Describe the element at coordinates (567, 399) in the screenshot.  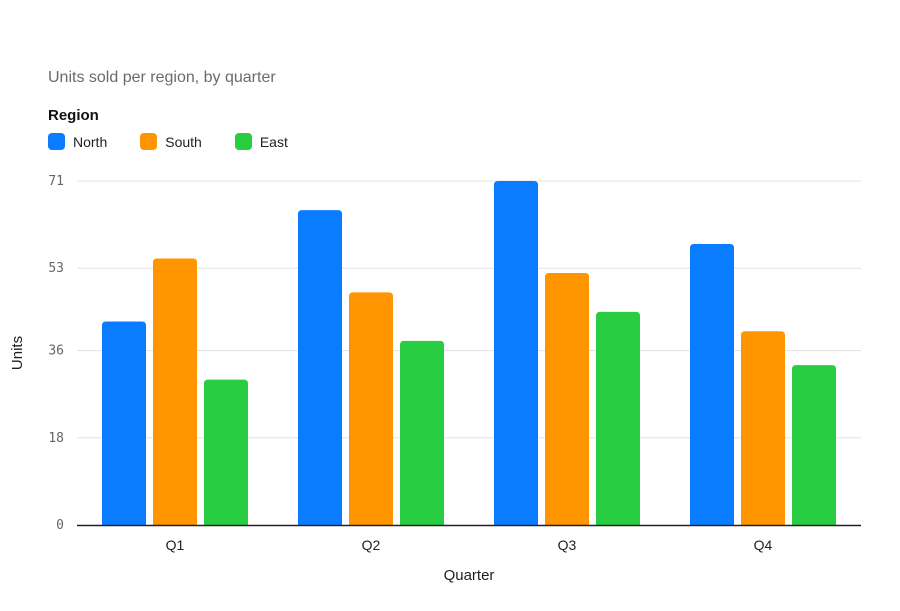
I see `bar-south-q3` at that location.